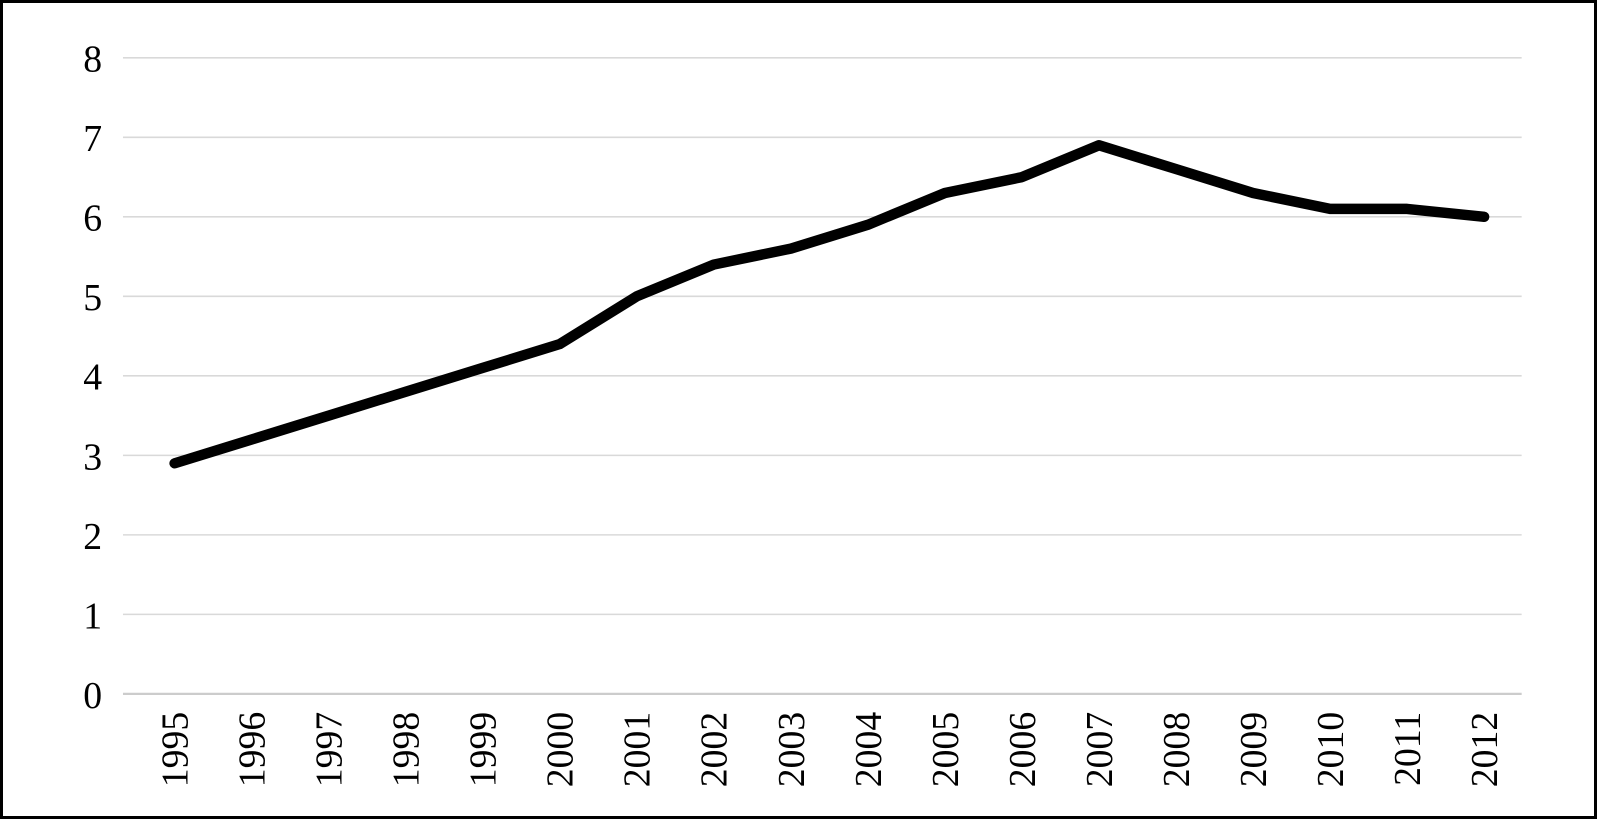 The image size is (1597, 819). What do you see at coordinates (1100, 749) in the screenshot?
I see `x-tick-label: 2007` at bounding box center [1100, 749].